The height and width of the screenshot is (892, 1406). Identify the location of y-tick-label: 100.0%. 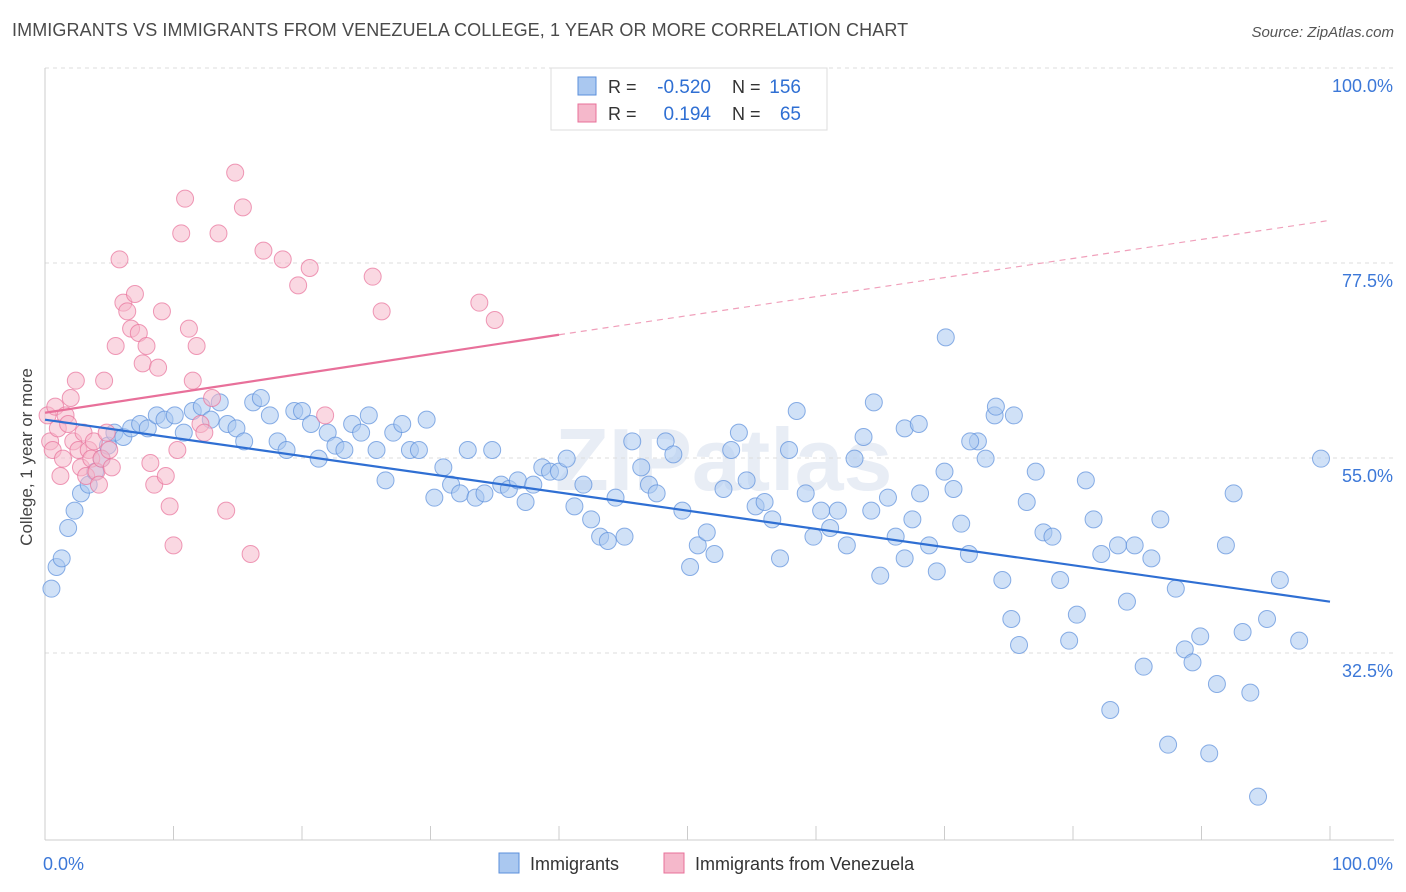
(1362, 86).